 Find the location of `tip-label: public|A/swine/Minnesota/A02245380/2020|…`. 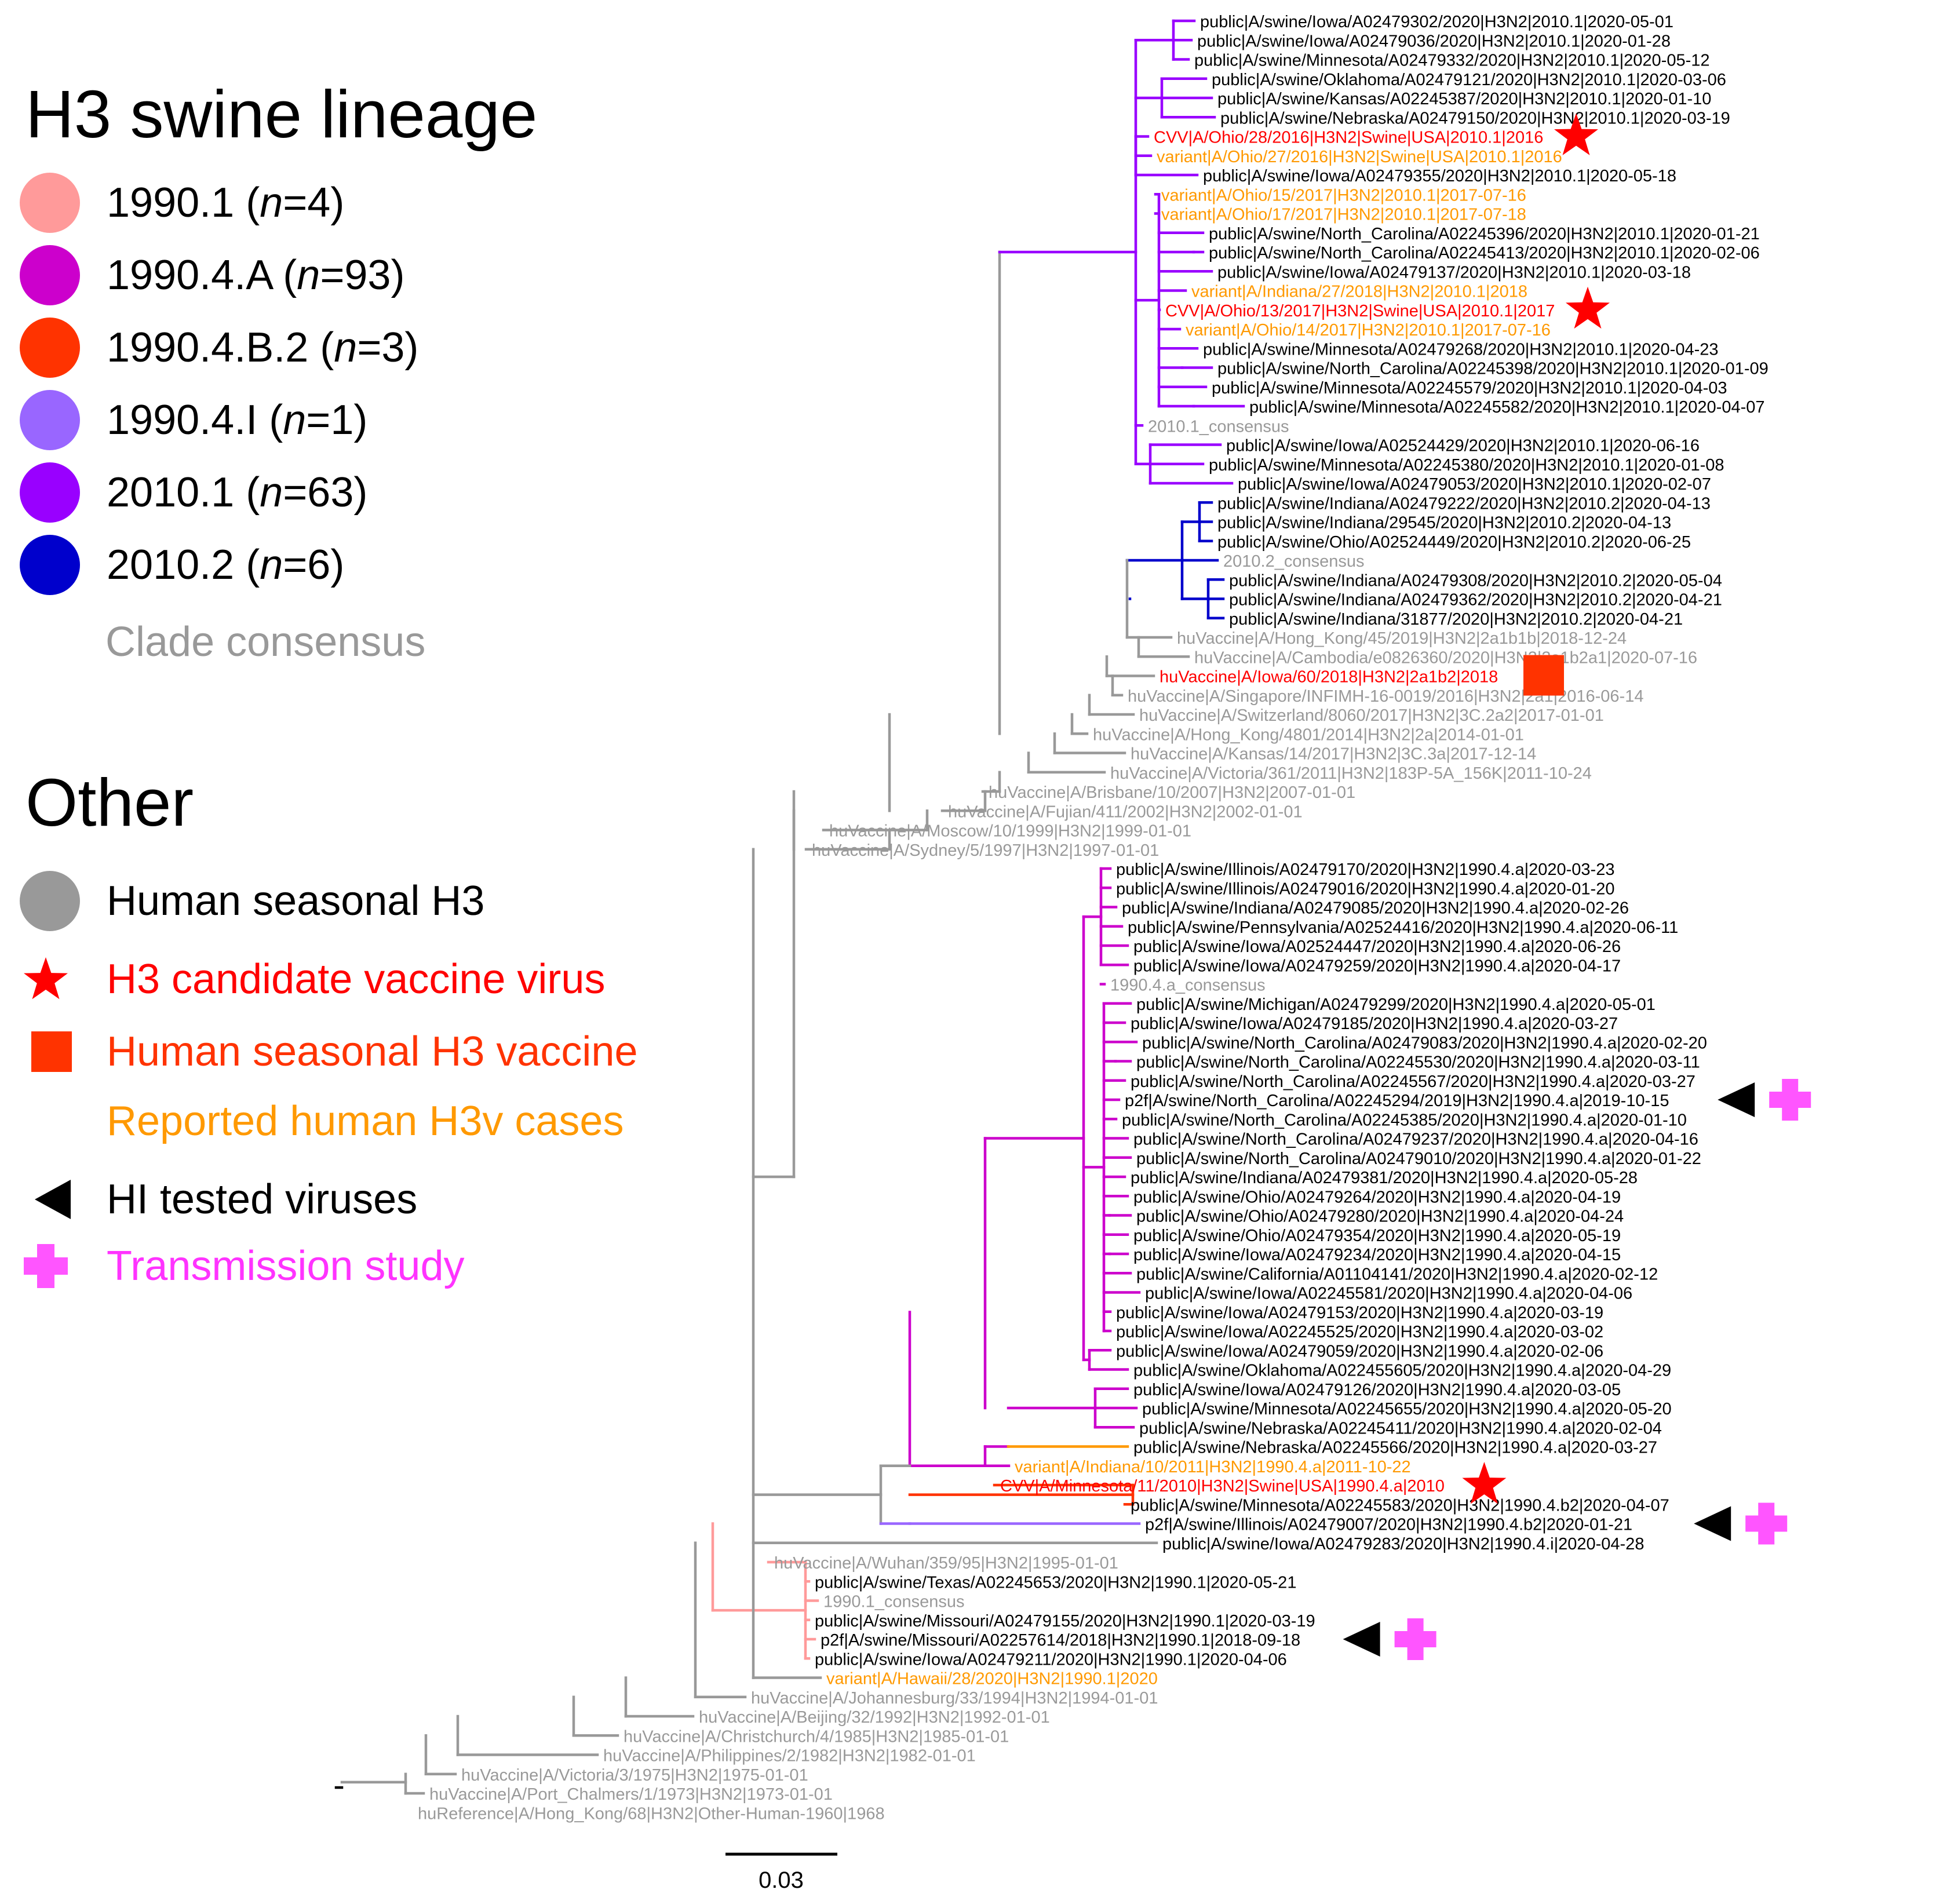

tip-label: public|A/swine/Minnesota/A02245380/2020|… is located at coordinates (1467, 465).